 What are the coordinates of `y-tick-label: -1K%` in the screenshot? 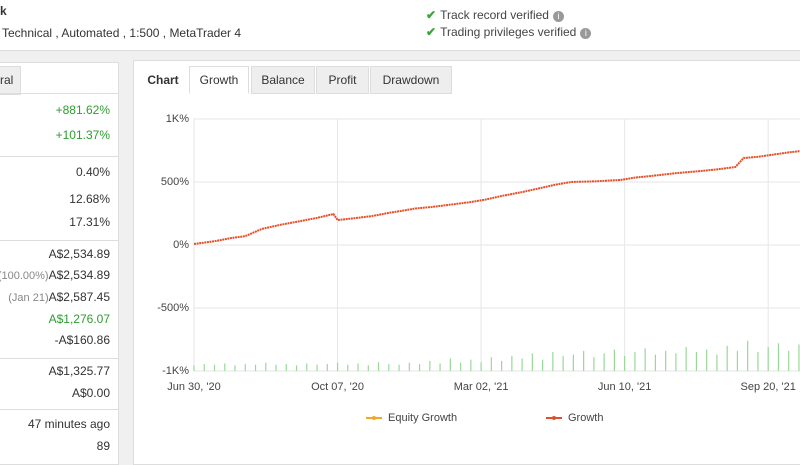 It's located at (175, 371).